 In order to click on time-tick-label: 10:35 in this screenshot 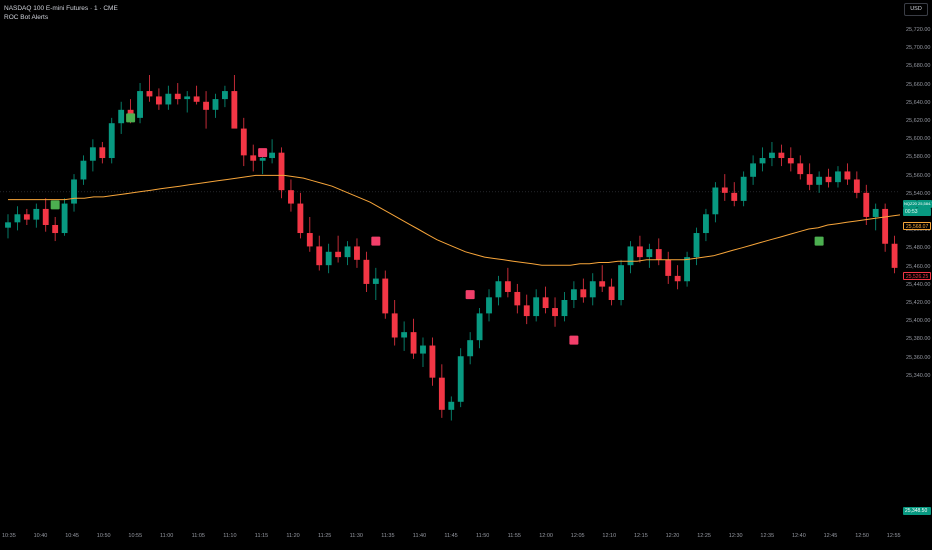, I will do `click(9, 536)`.